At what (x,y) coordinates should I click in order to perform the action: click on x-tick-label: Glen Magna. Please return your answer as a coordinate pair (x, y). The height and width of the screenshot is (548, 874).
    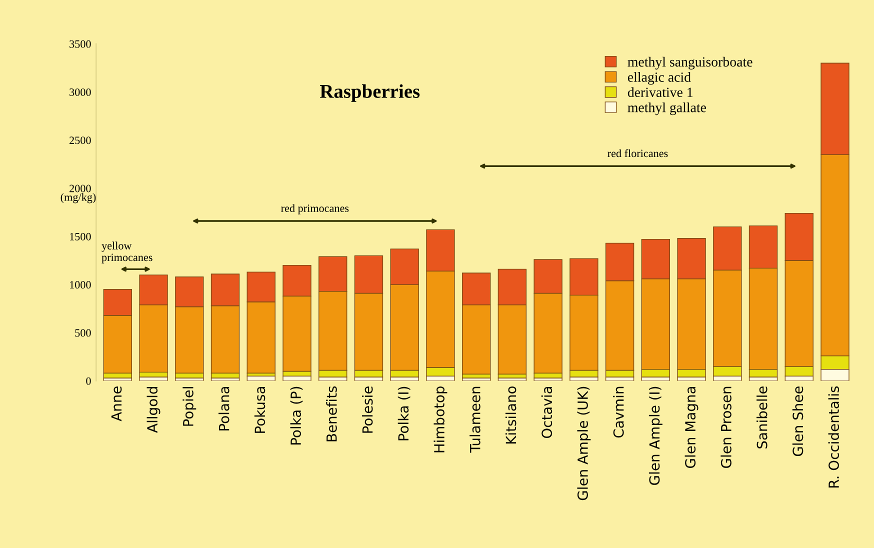
    Looking at the image, I should click on (691, 427).